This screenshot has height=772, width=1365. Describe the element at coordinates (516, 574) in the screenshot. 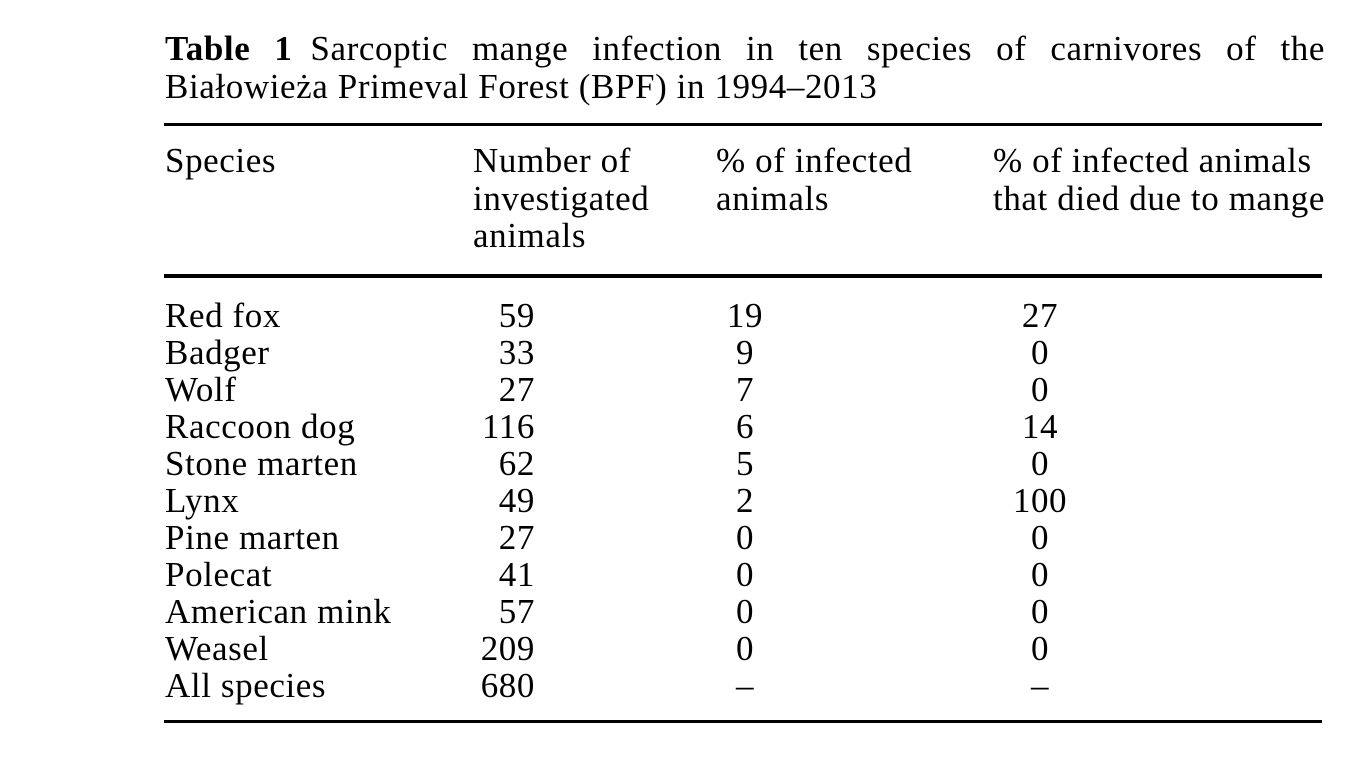

I see `number-cell: 41` at that location.